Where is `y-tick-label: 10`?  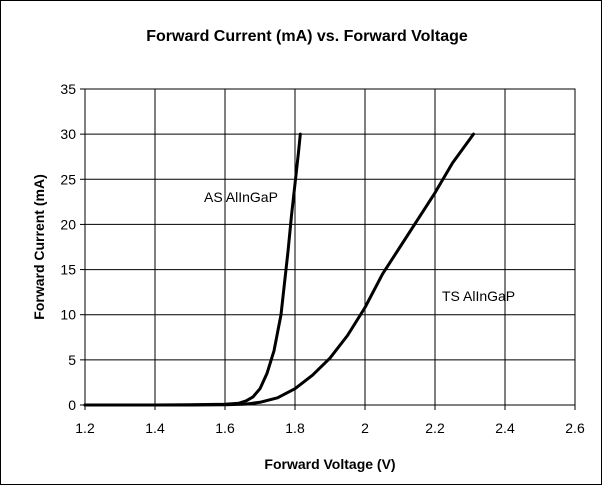
y-tick-label: 10 is located at coordinates (68, 315).